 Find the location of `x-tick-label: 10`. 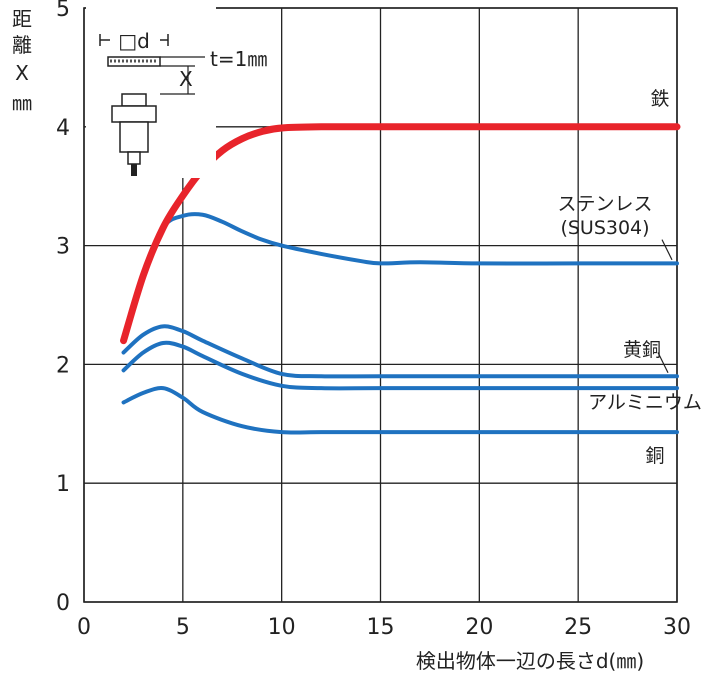

x-tick-label: 10 is located at coordinates (282, 627).